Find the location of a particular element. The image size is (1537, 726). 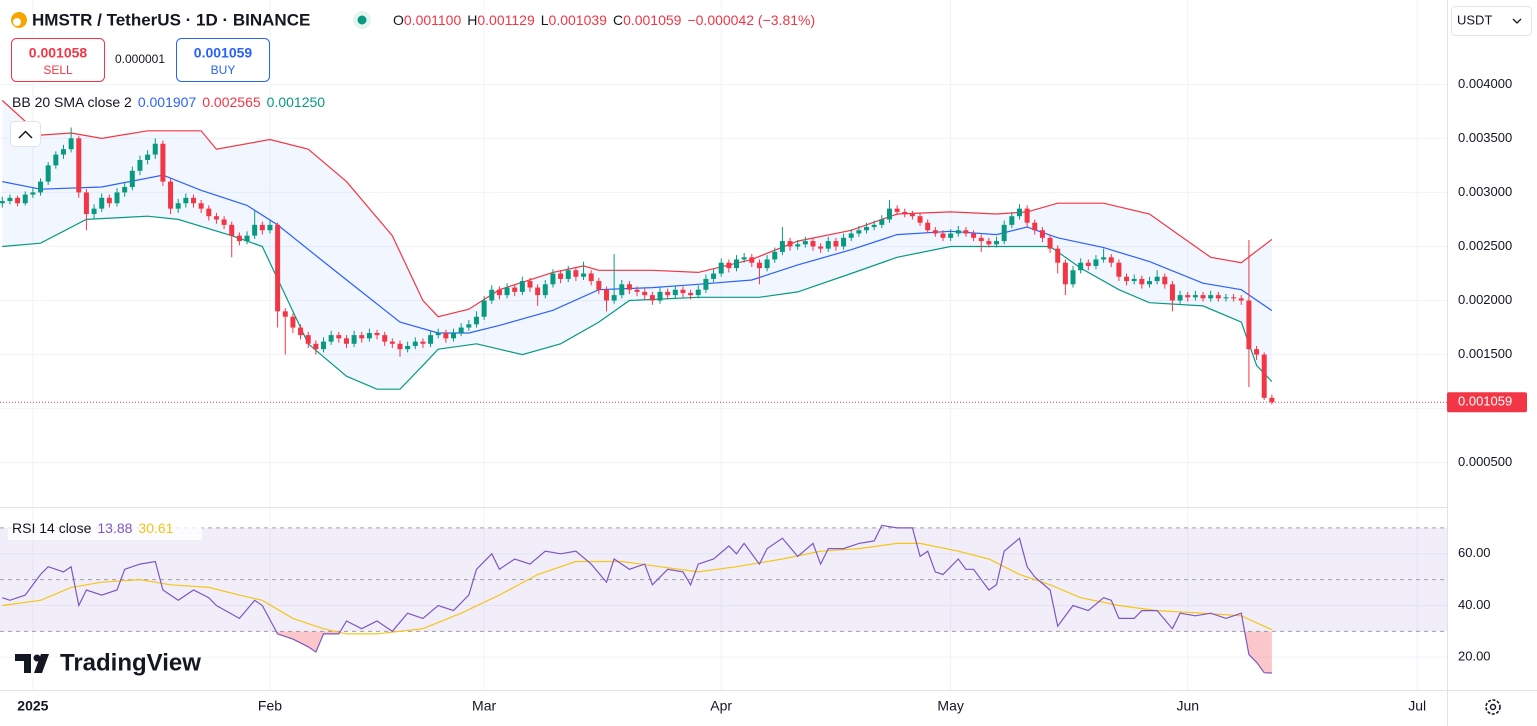

currency-selector is located at coordinates (1491, 21).